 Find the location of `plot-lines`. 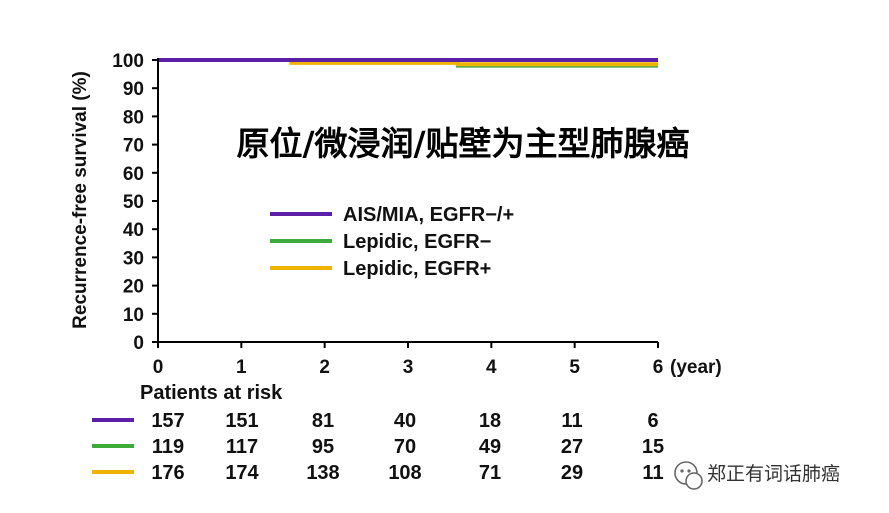

plot-lines is located at coordinates (408, 63).